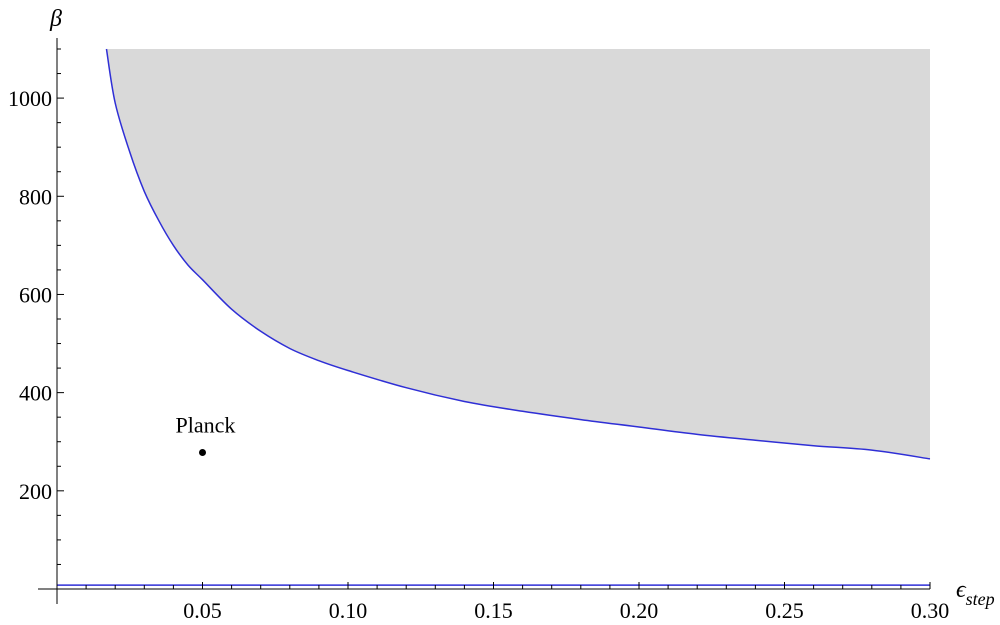 The image size is (1000, 625). I want to click on y-tick-label: 800, so click(35, 196).